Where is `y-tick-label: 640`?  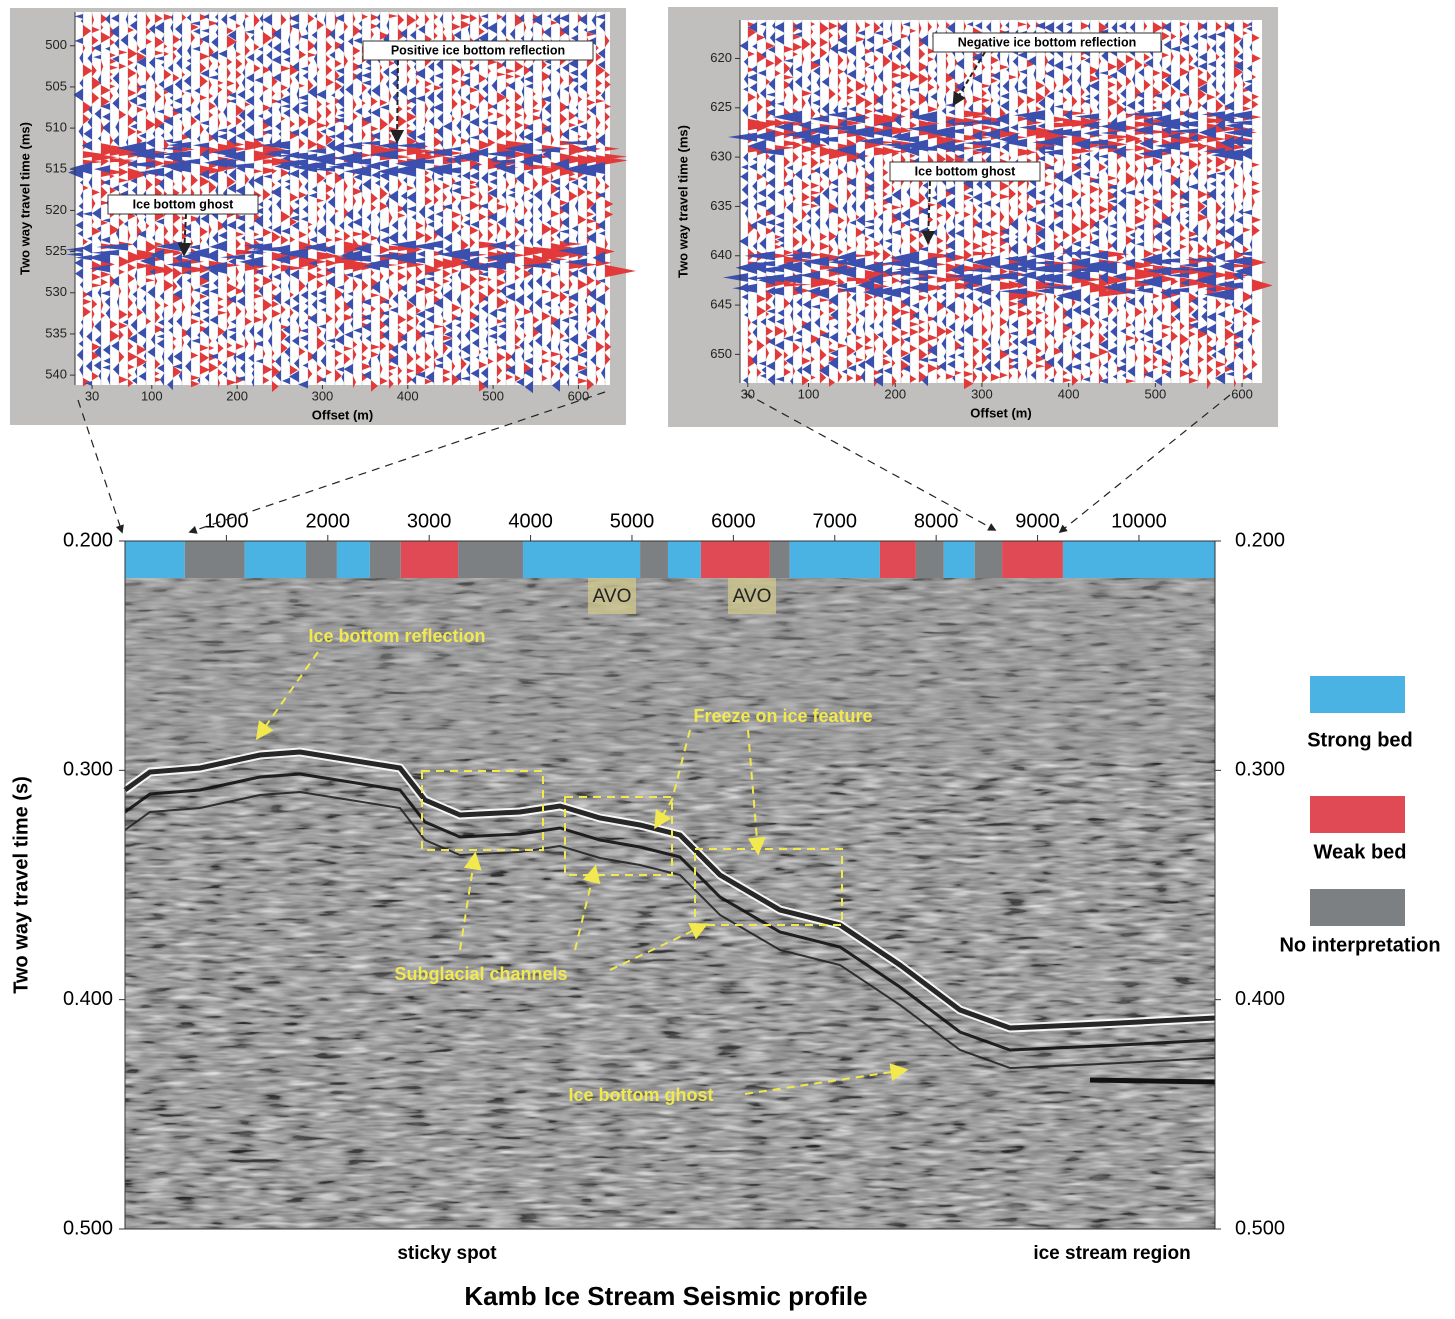
y-tick-label: 640 is located at coordinates (721, 254).